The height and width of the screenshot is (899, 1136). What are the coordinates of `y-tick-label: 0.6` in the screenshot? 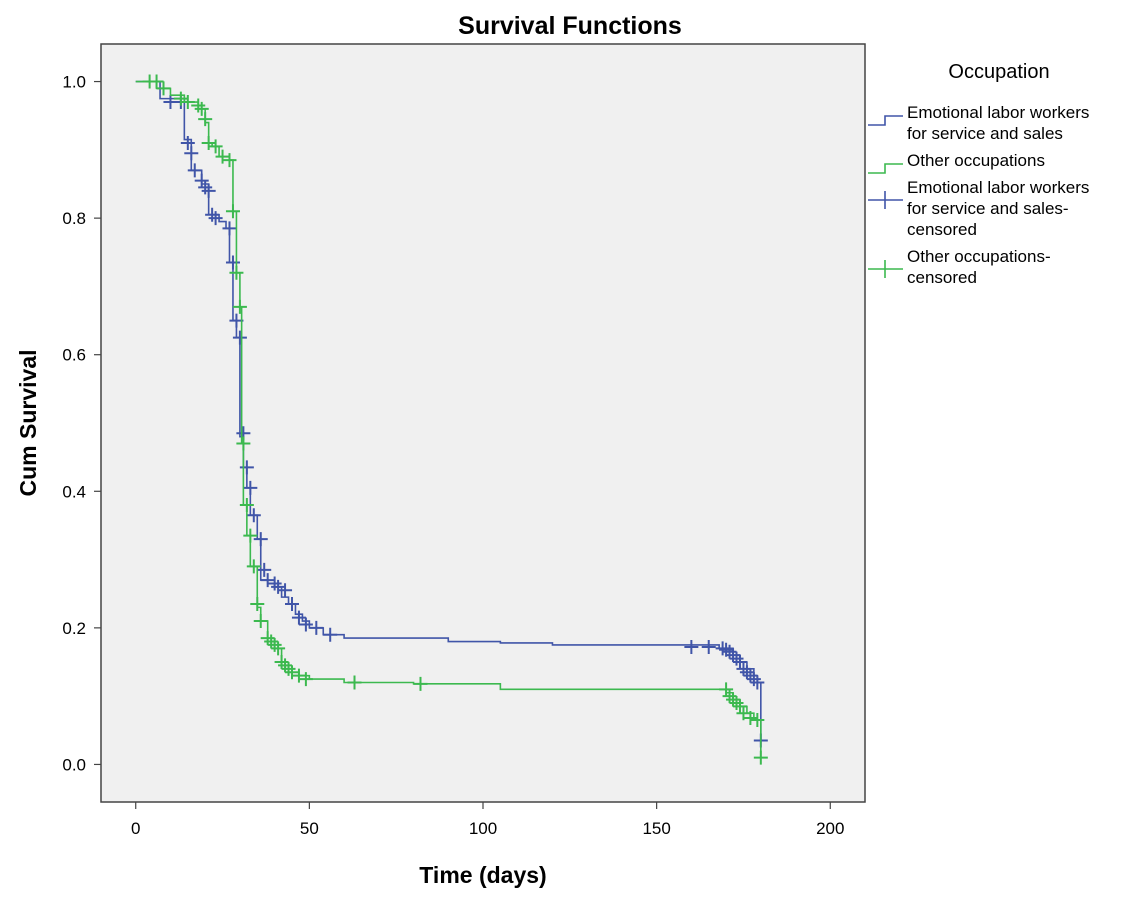 It's located at (74, 355).